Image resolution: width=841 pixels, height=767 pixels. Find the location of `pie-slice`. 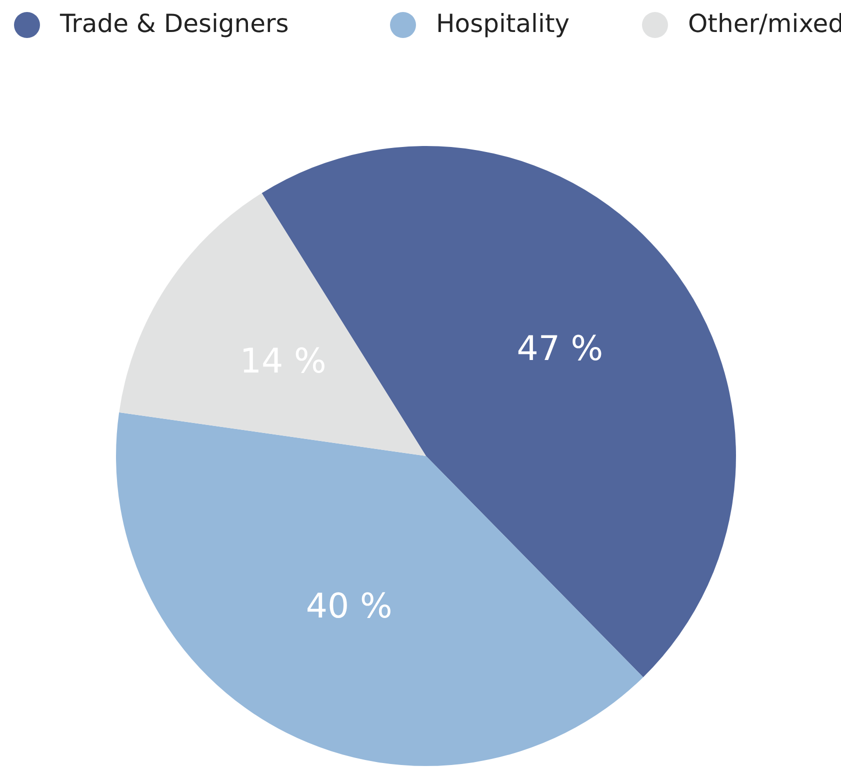

pie-slice is located at coordinates (272, 324).